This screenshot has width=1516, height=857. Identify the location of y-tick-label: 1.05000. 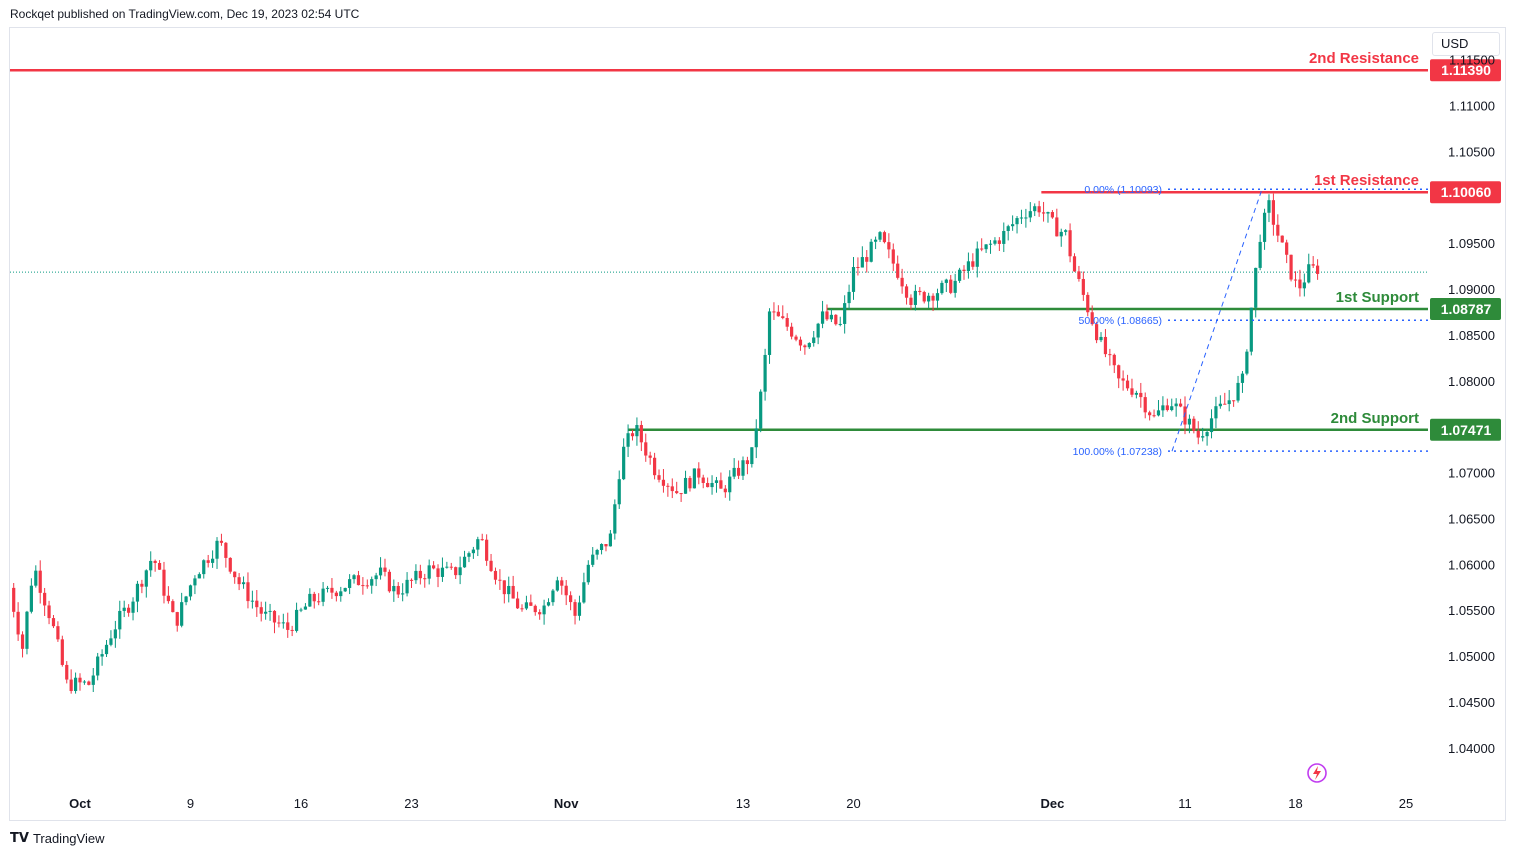
(1471, 656).